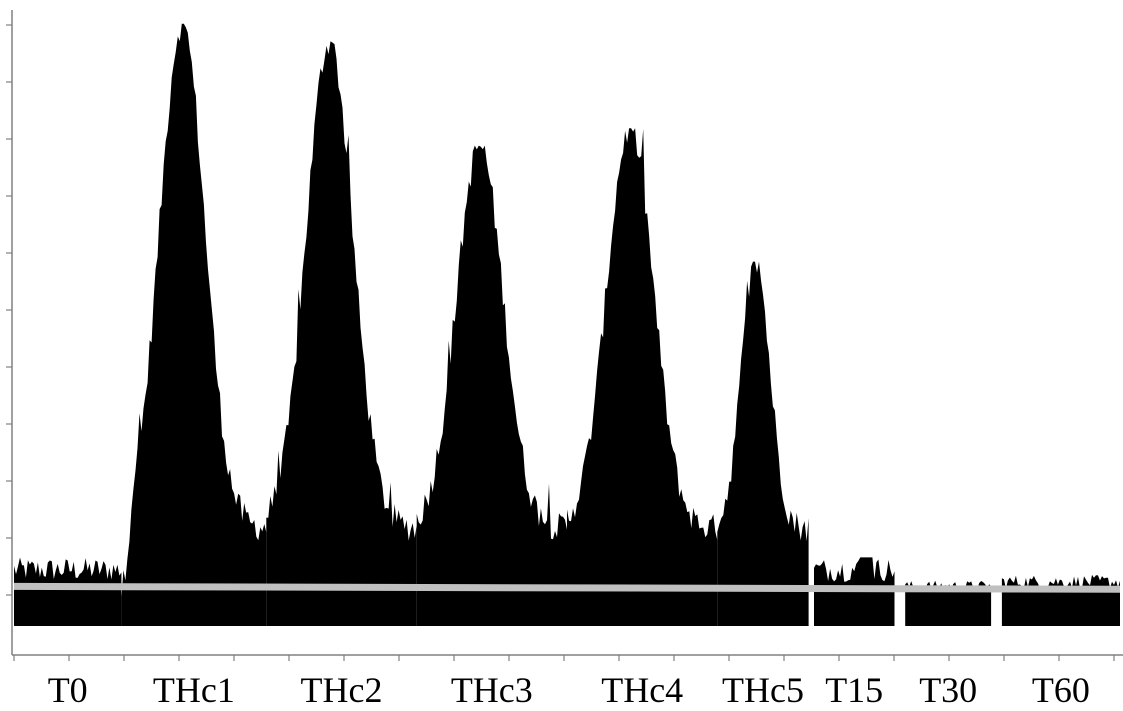 Image resolution: width=1123 pixels, height=711 pixels. I want to click on x-tick-label-thc5: THc5, so click(763, 690).